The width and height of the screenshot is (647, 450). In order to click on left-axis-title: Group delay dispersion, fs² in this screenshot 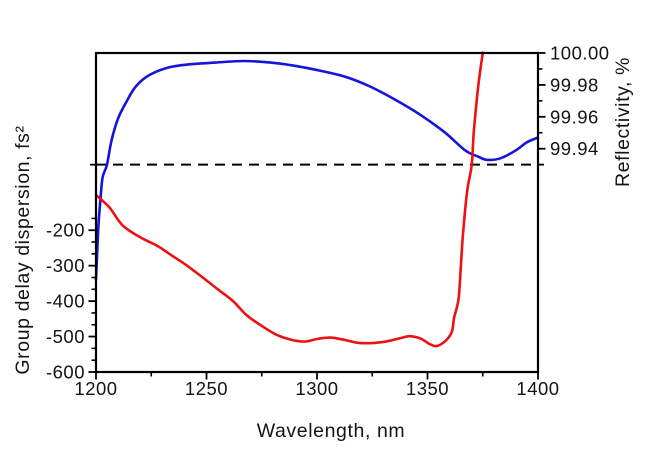, I will do `click(23, 249)`.